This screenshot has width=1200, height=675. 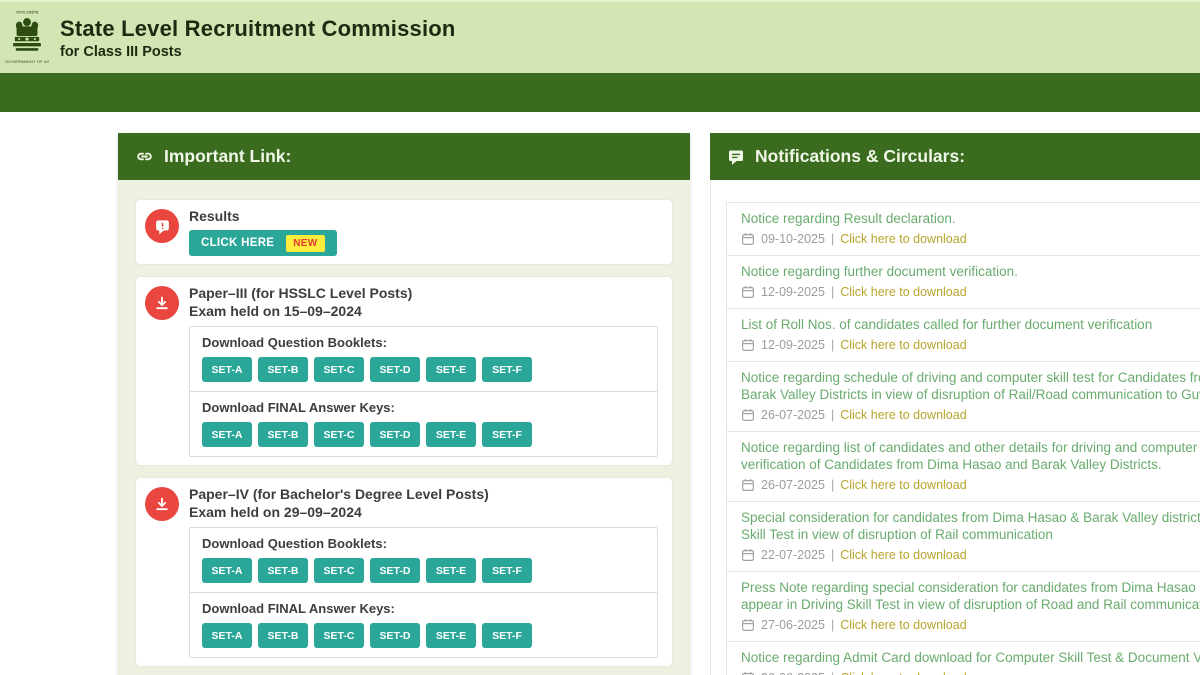 I want to click on paper-3-key-set-e-button: SET-E, so click(x=451, y=434).